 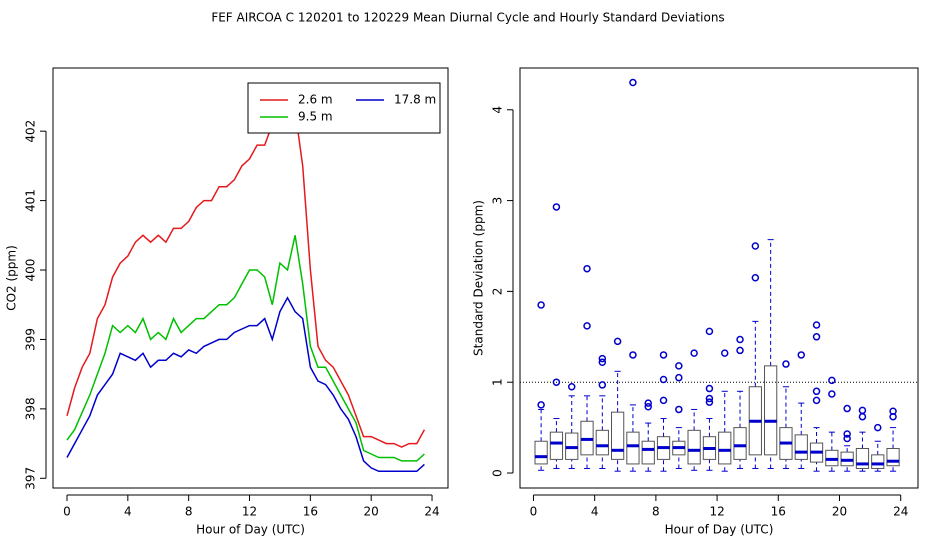 What do you see at coordinates (31, 270) in the screenshot?
I see `y-tick-label: 400` at bounding box center [31, 270].